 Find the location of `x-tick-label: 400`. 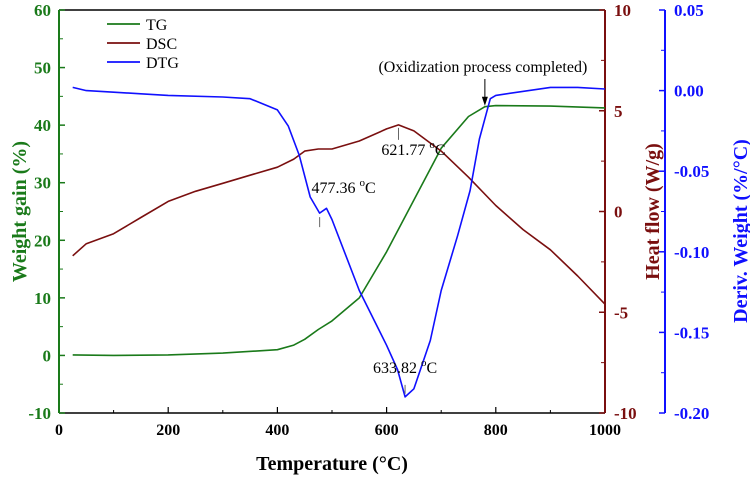

x-tick-label: 400 is located at coordinates (277, 430).